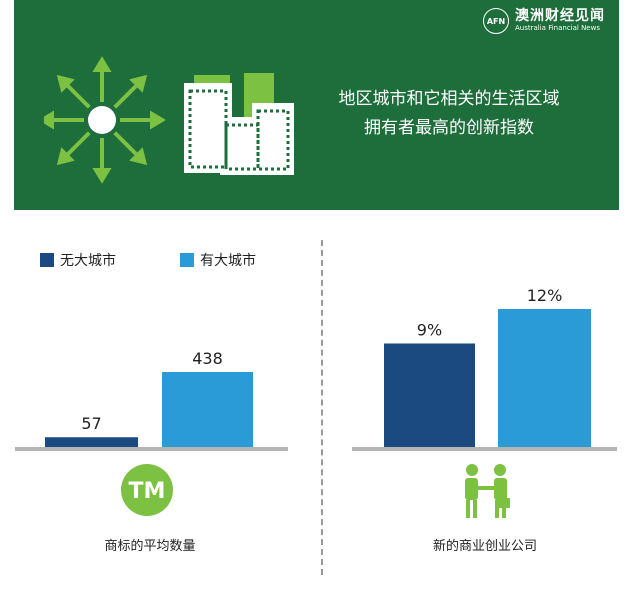  What do you see at coordinates (545, 295) in the screenshot?
I see `data-label-has-big-city: 12%` at bounding box center [545, 295].